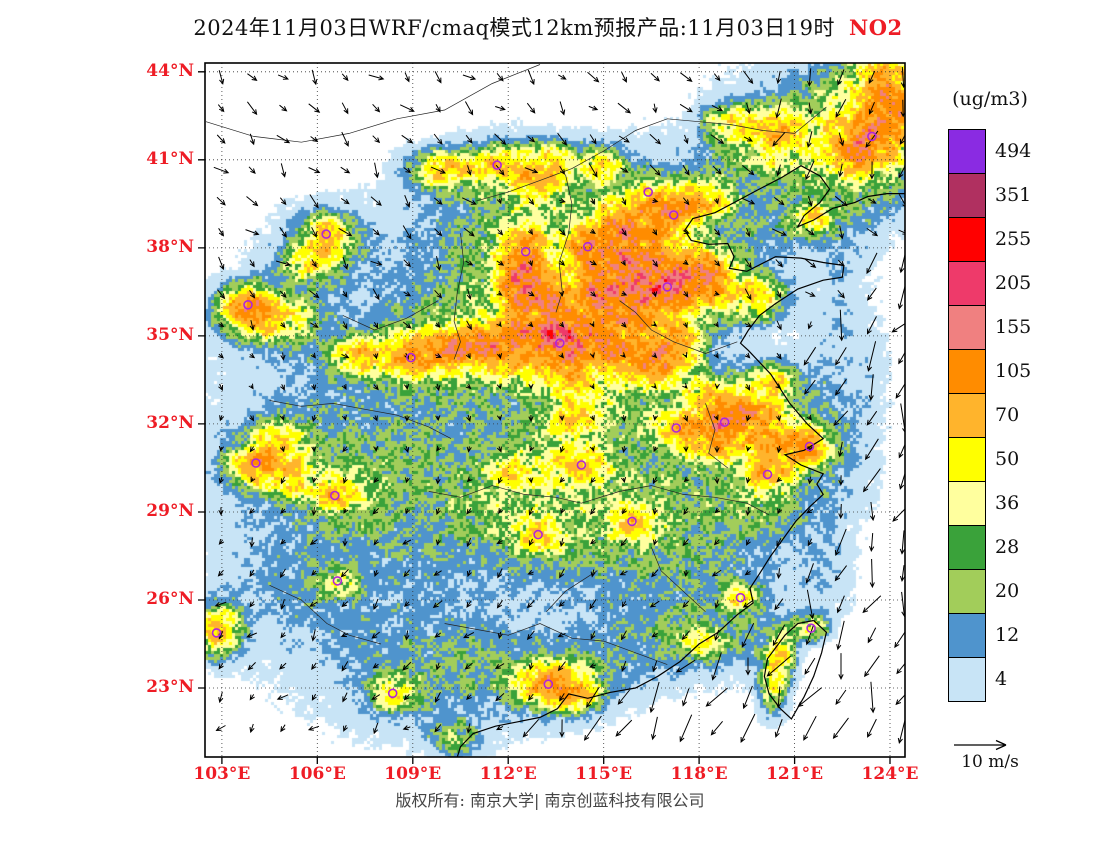 The width and height of the screenshot is (1100, 850). Describe the element at coordinates (989, 371) in the screenshot. I see `colorbar-row: 105` at that location.